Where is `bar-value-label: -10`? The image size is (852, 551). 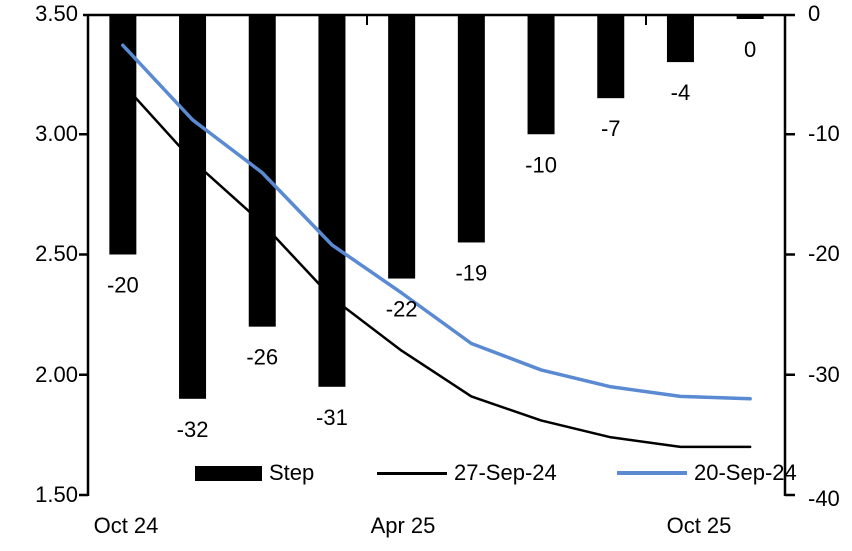 bar-value-label: -10 is located at coordinates (541, 164).